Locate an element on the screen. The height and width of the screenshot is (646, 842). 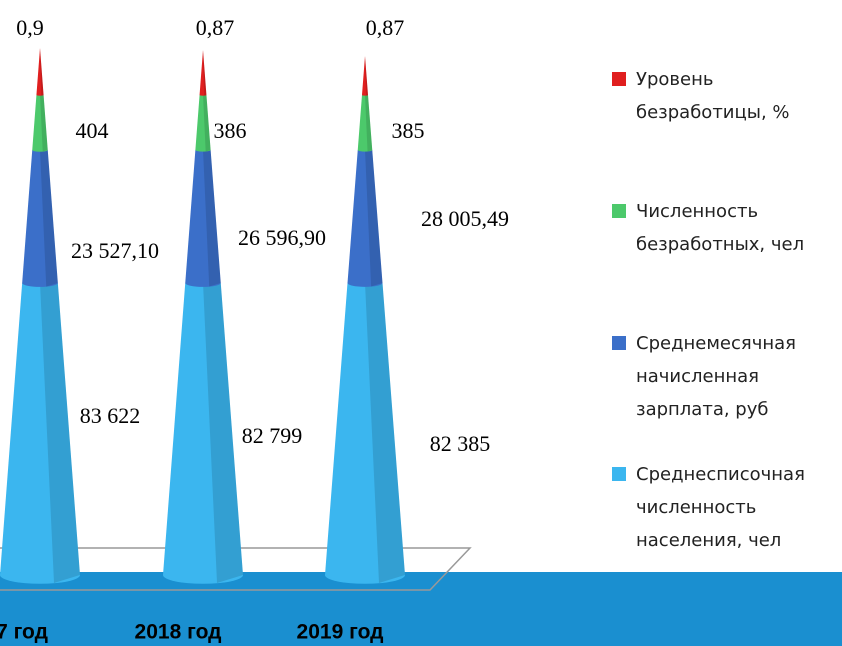
value-label: 0,9 is located at coordinates (30, 27).